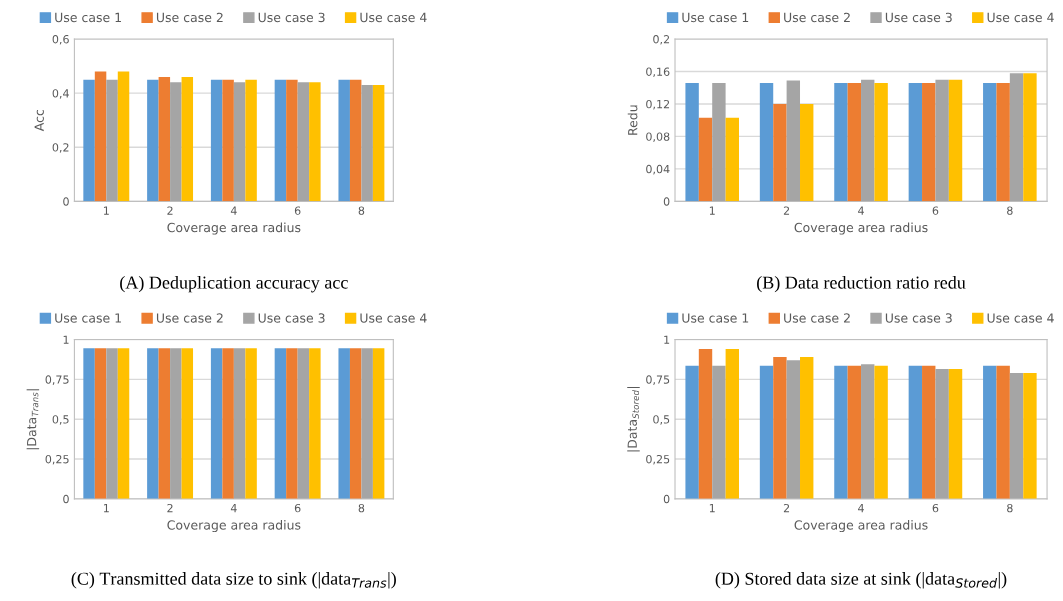 The width and height of the screenshot is (1063, 601). Describe the element at coordinates (658, 104) in the screenshot. I see `y-tick-label: 0,12` at that location.